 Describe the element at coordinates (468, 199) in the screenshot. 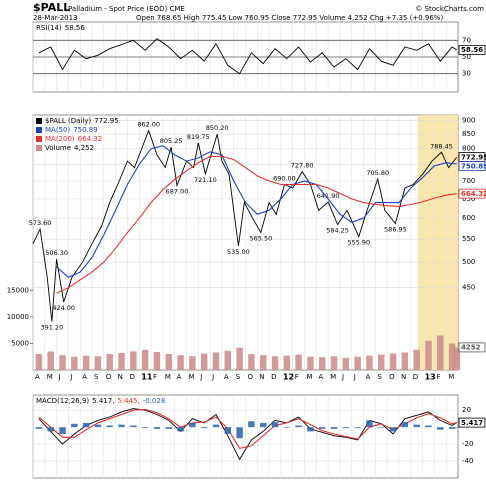

I see `y-tick-label: 650` at that location.